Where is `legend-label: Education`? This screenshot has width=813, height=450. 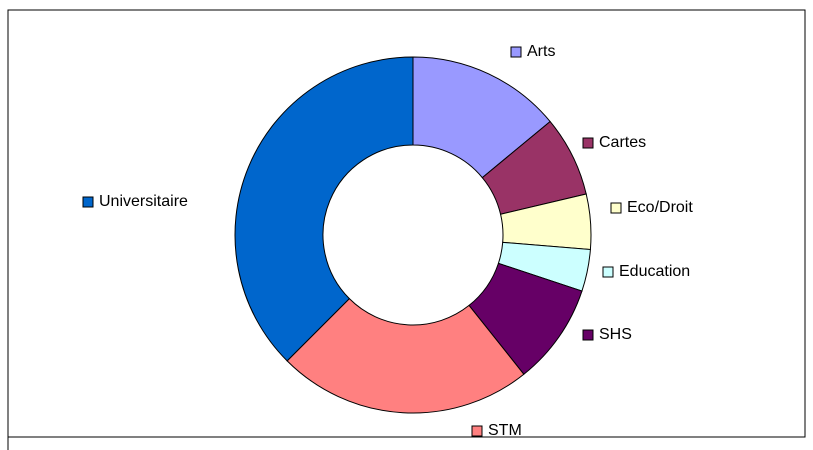 legend-label: Education is located at coordinates (654, 271).